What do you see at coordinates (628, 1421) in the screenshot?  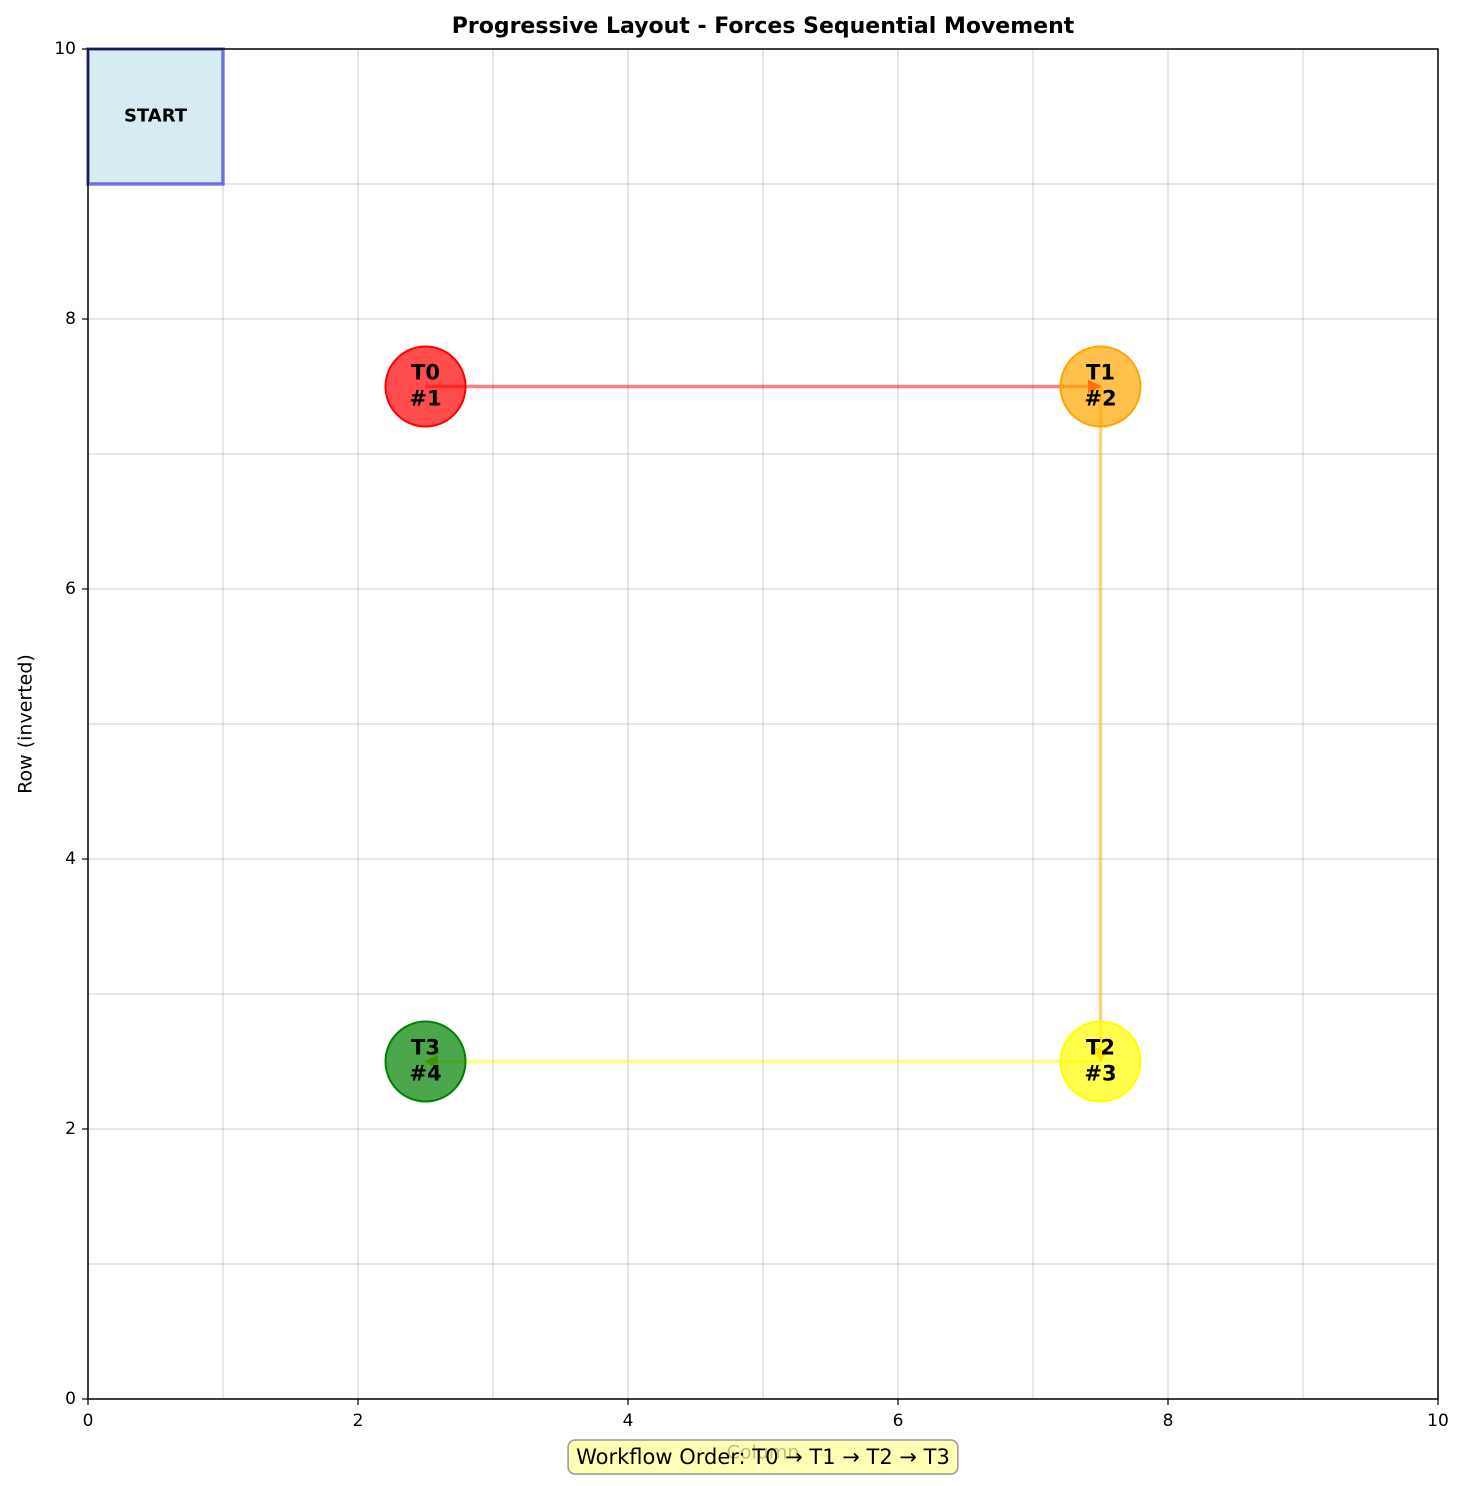 I see `x-tick-label: 4` at bounding box center [628, 1421].